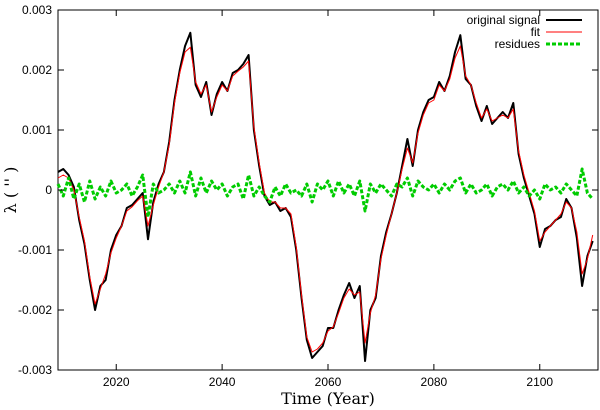 Image resolution: width=600 pixels, height=410 pixels. I want to click on x-tick-label: 2020, so click(116, 382).